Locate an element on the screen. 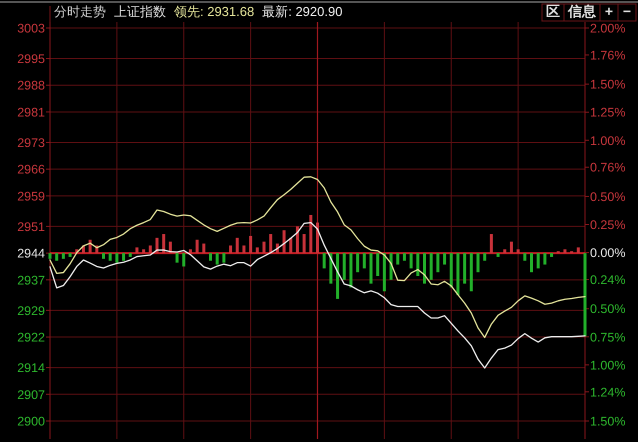  y-tick-label: 2951 is located at coordinates (31, 227).